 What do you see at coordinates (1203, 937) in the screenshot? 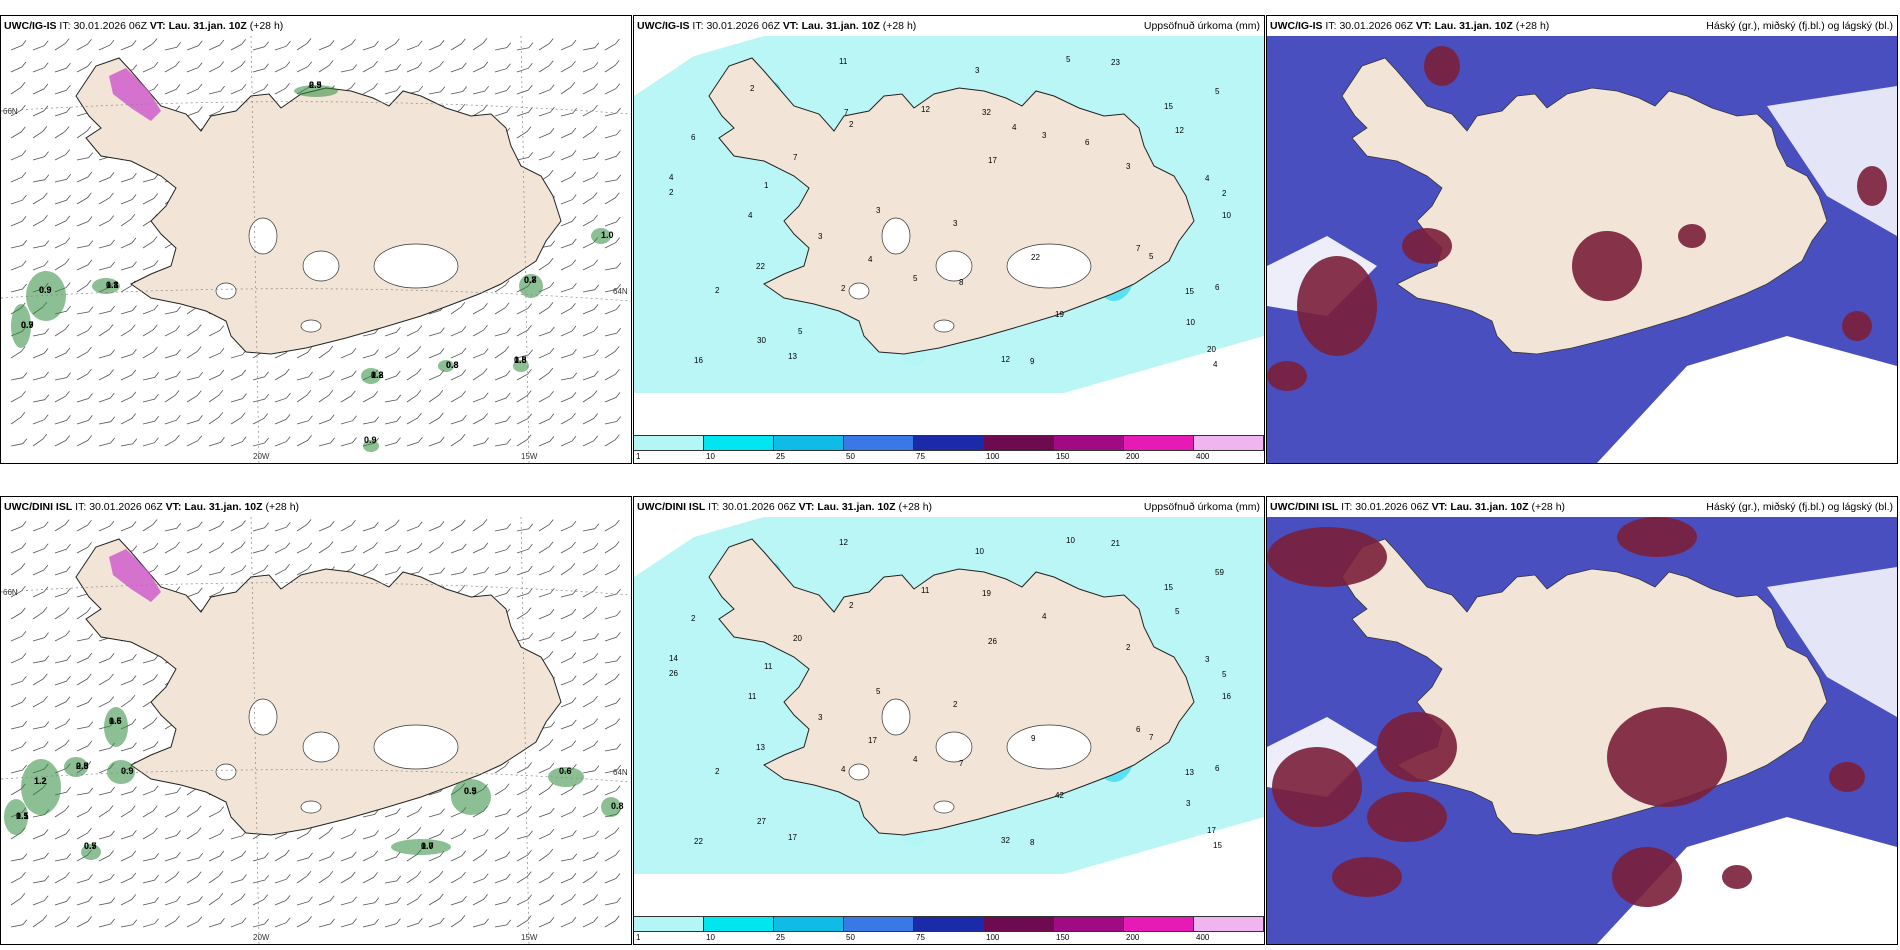
I see `colorbar-tick: 400` at bounding box center [1203, 937].